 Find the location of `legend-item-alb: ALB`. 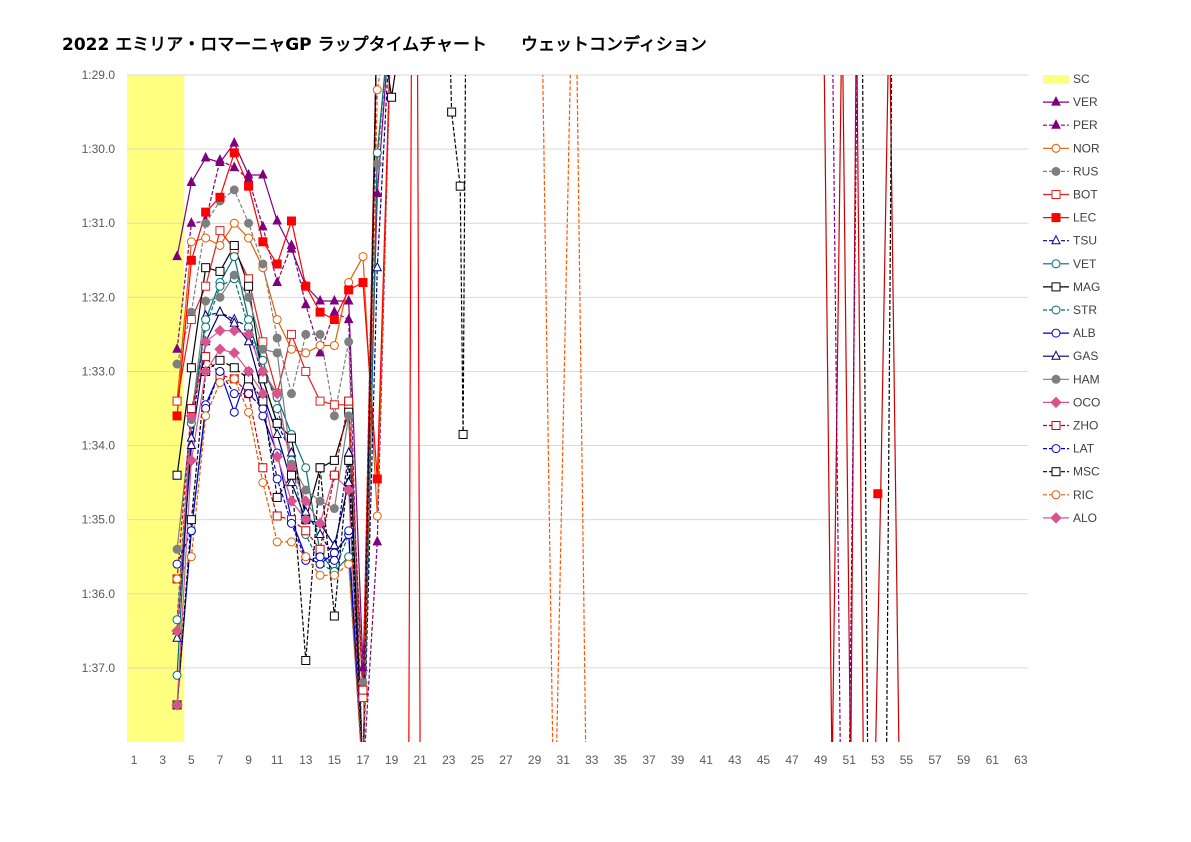

legend-item-alb: ALB is located at coordinates (1069, 333).